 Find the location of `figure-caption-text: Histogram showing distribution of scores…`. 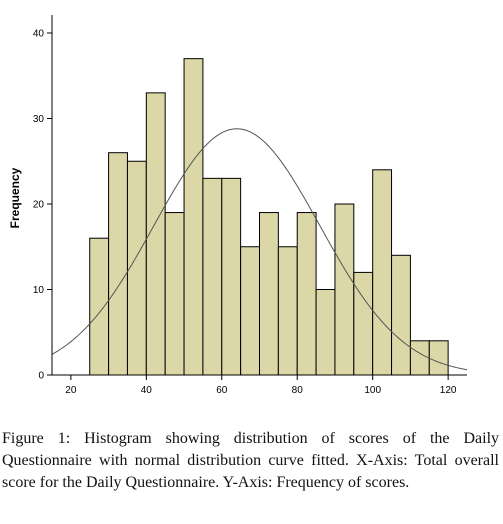

figure-caption-text: Histogram showing distribution of scores… is located at coordinates (251, 460).